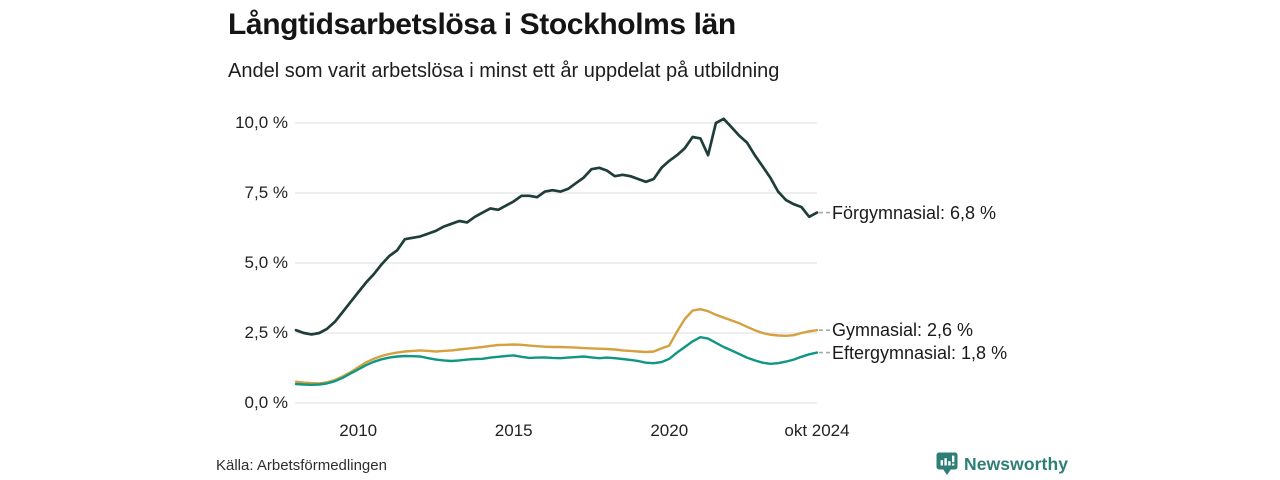  What do you see at coordinates (358, 430) in the screenshot?
I see `x-tick-label: 2010` at bounding box center [358, 430].